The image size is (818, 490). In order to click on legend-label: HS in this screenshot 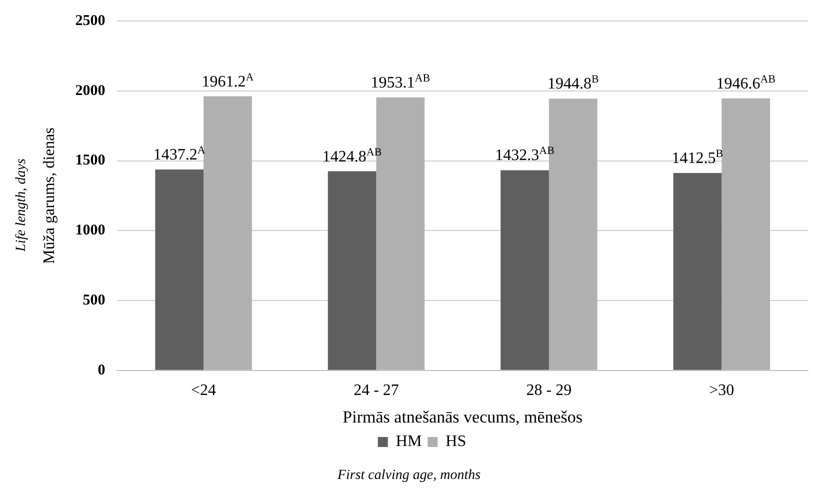, I will do `click(456, 441)`.